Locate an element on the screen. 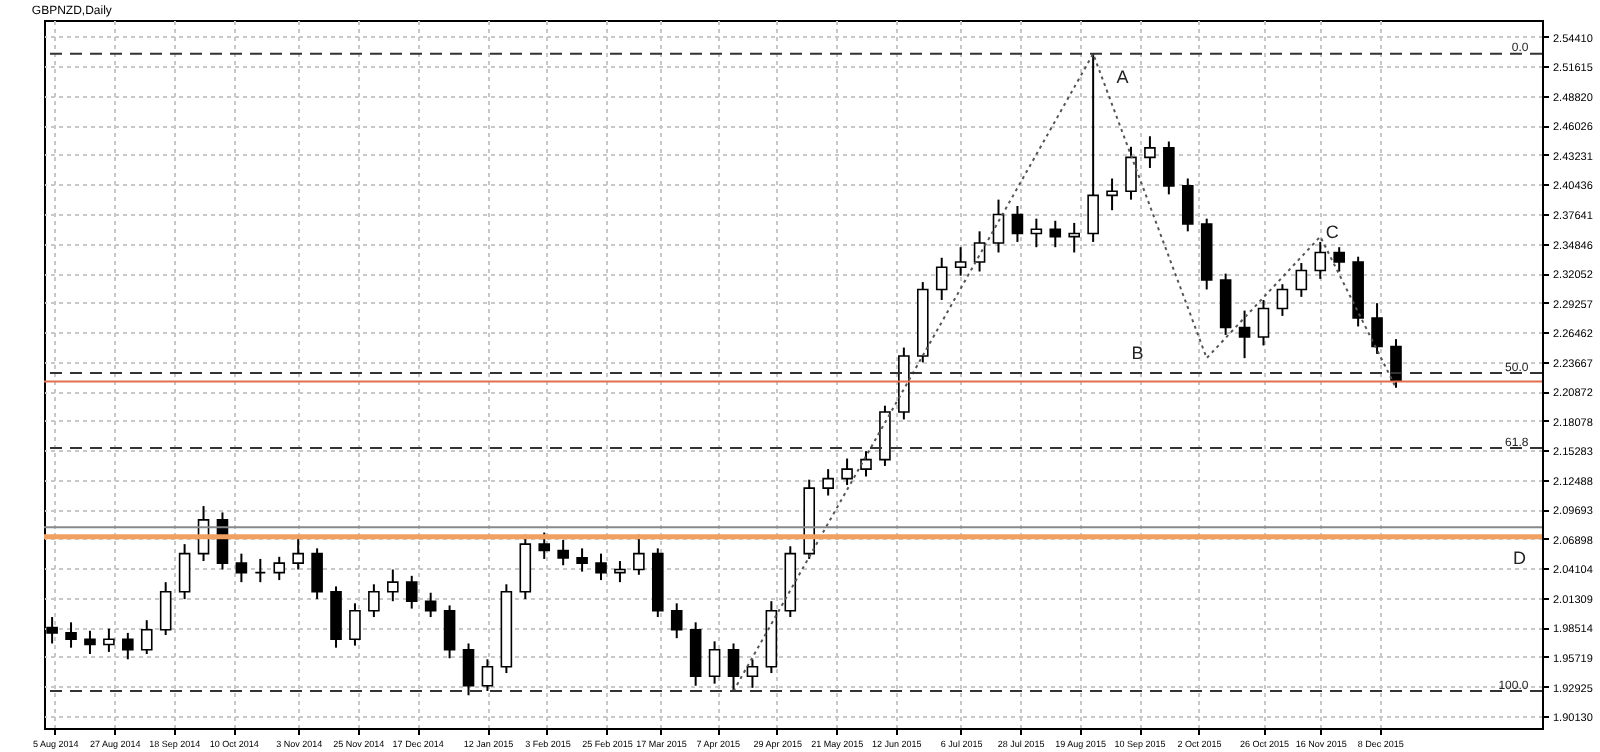 The height and width of the screenshot is (752, 1600). annotation: B is located at coordinates (1137, 352).